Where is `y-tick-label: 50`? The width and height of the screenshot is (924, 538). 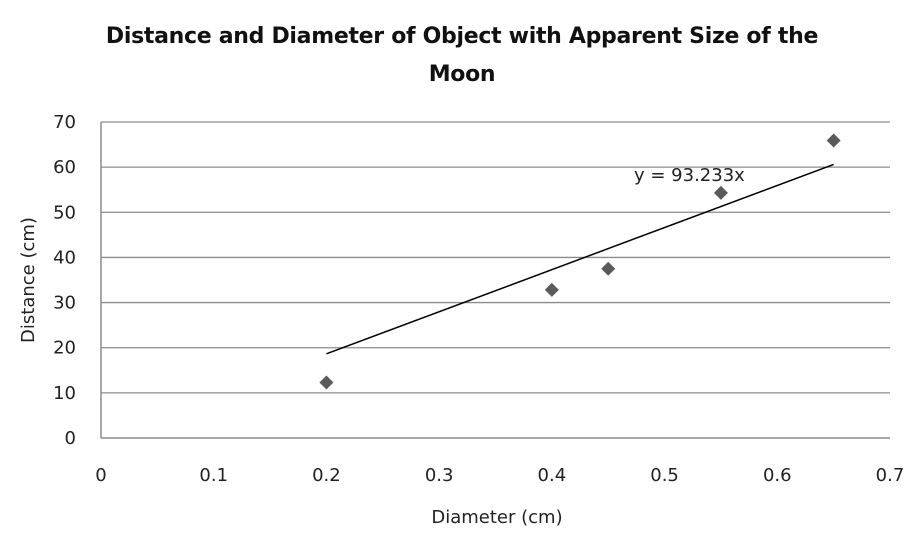
y-tick-label: 50 is located at coordinates (64, 212).